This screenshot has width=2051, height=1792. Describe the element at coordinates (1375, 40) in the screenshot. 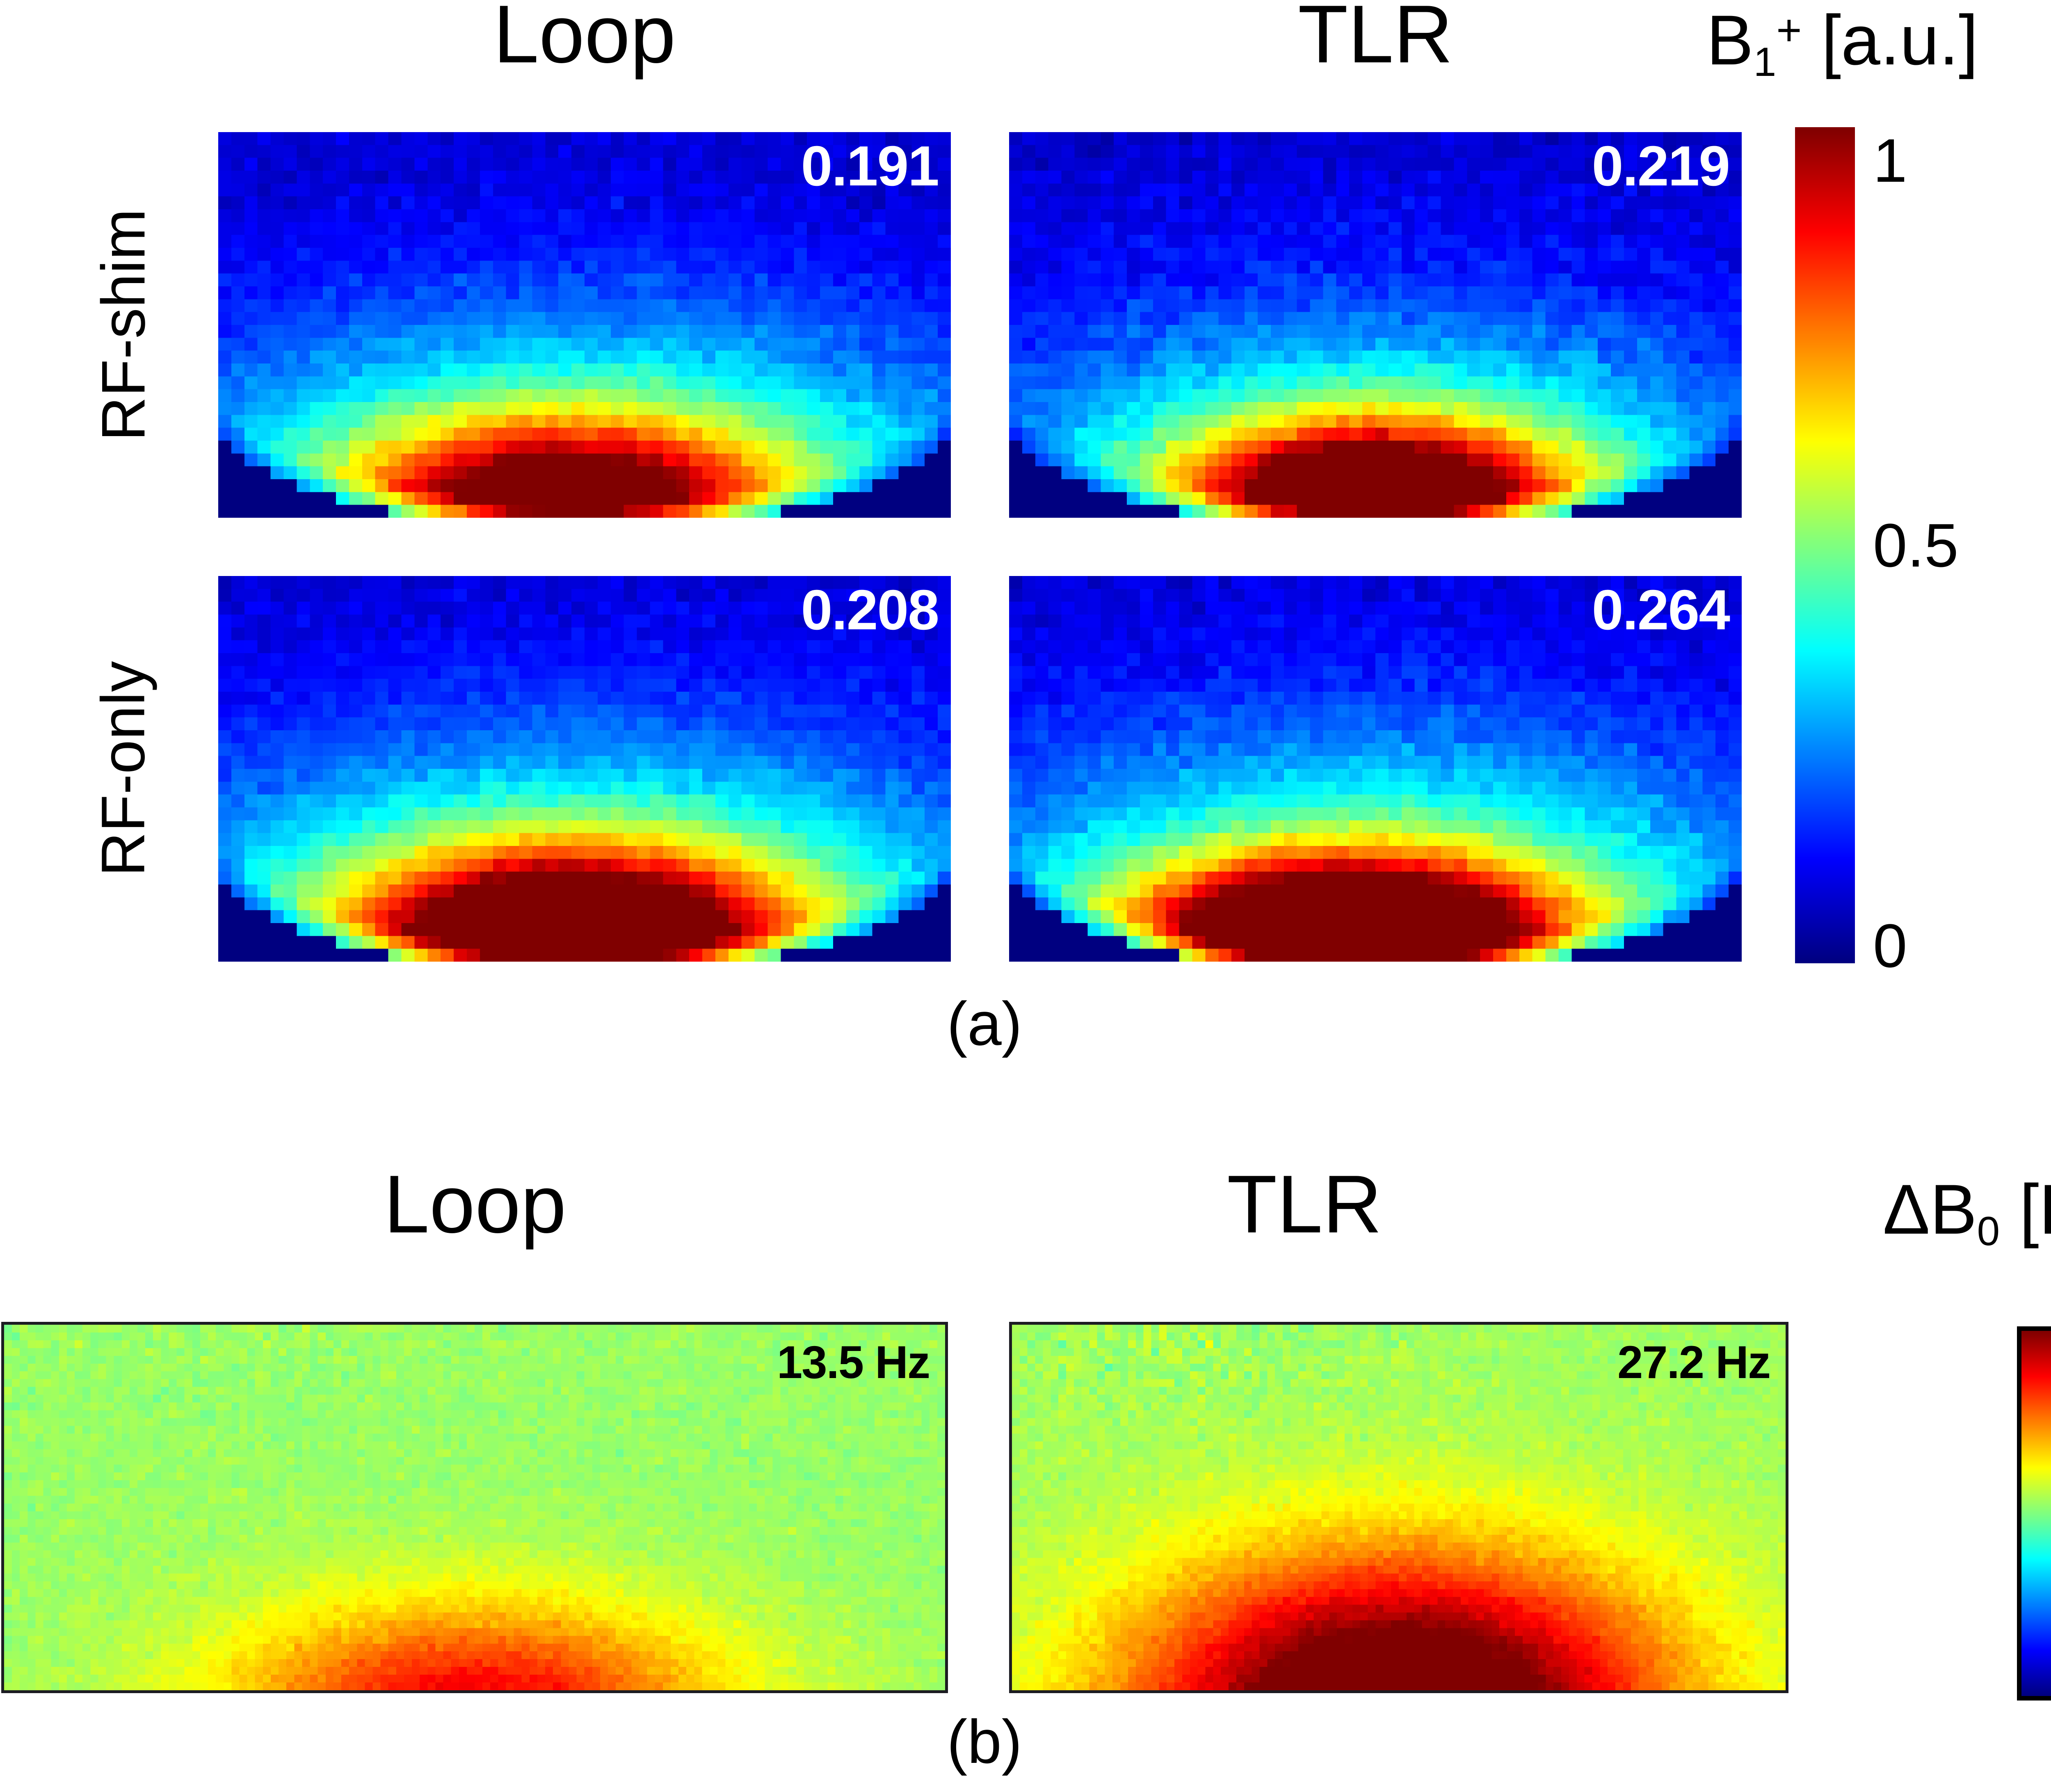

I see `panel-a-column-title-tlr: TLR` at that location.